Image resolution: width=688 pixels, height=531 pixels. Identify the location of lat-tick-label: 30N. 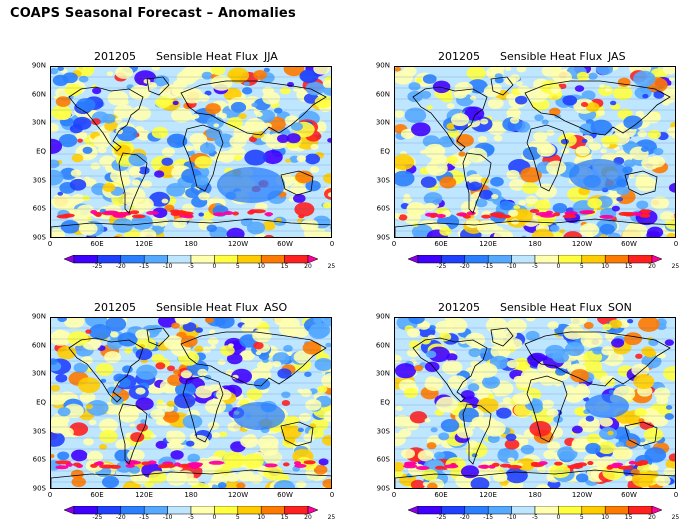
(382, 373).